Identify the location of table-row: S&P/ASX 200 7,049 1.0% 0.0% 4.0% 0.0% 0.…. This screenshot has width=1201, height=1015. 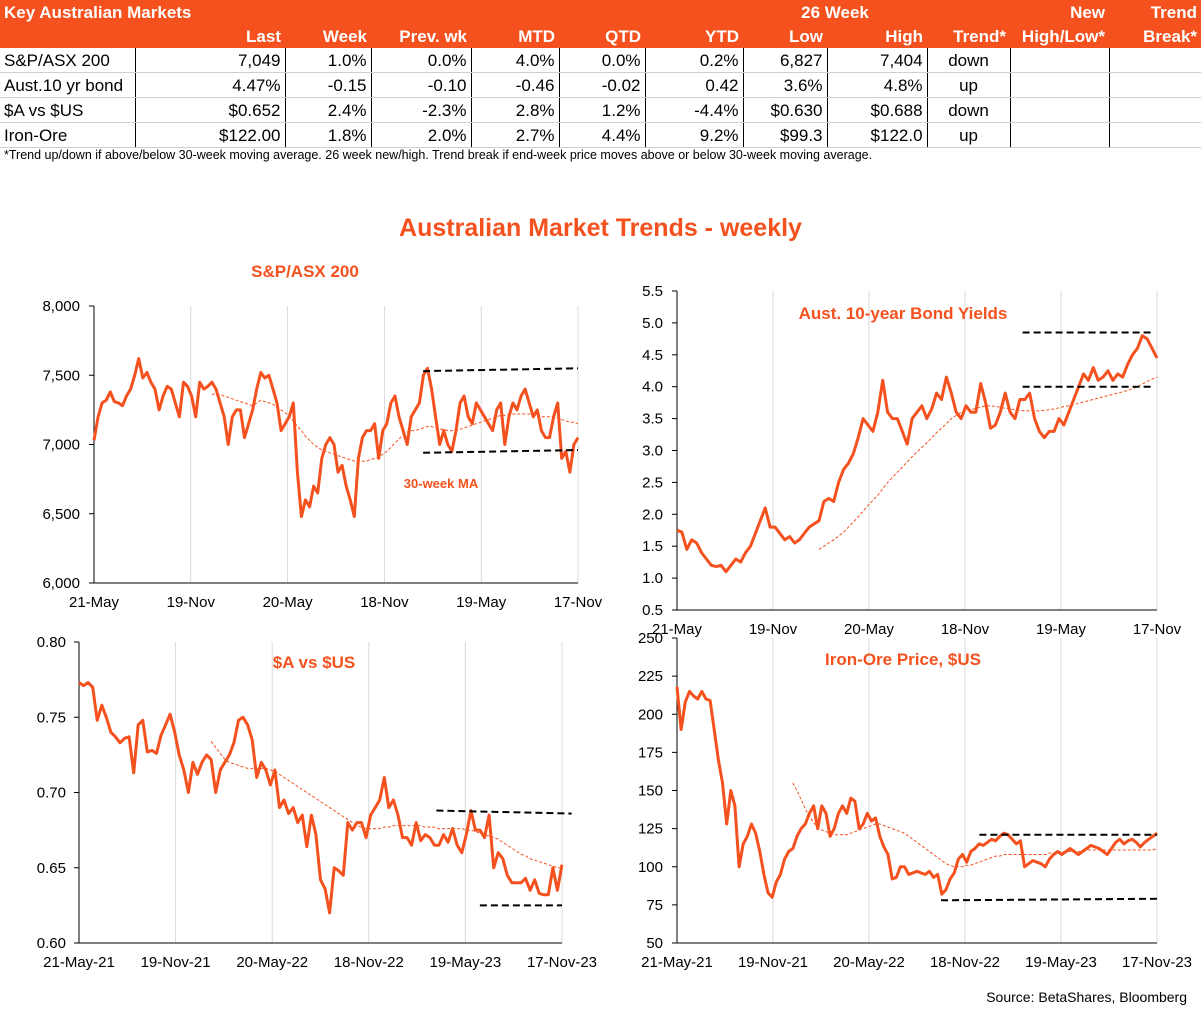
(600, 60).